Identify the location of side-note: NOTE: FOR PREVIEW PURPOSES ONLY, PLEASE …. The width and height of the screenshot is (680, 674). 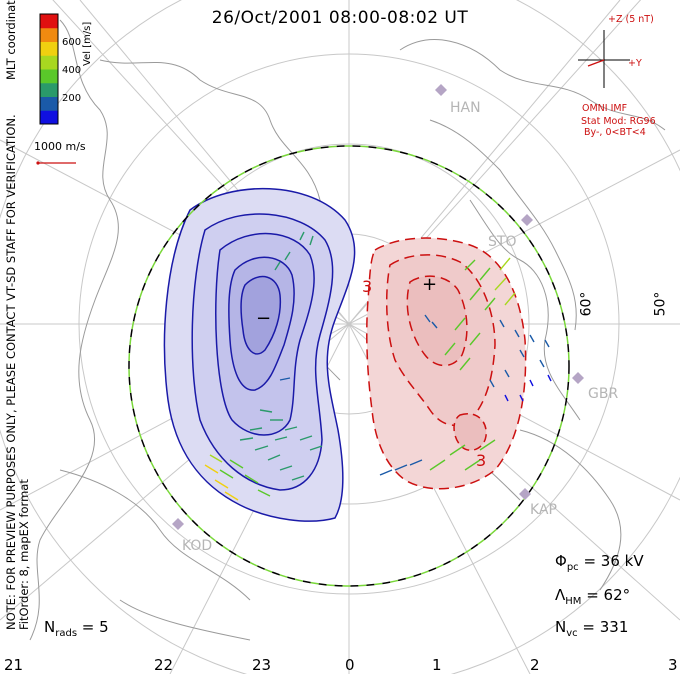
(11, 372).